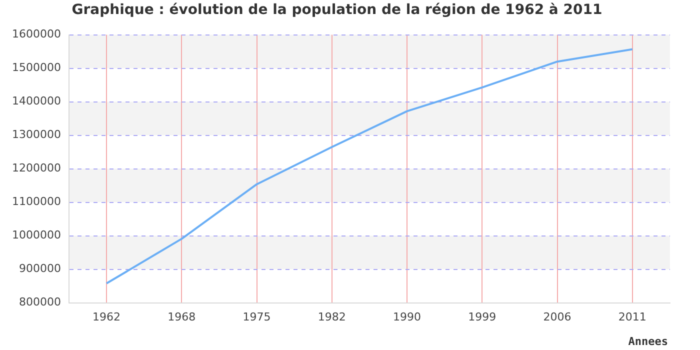 The image size is (700, 350). I want to click on x-tick-label: 1999, so click(482, 317).